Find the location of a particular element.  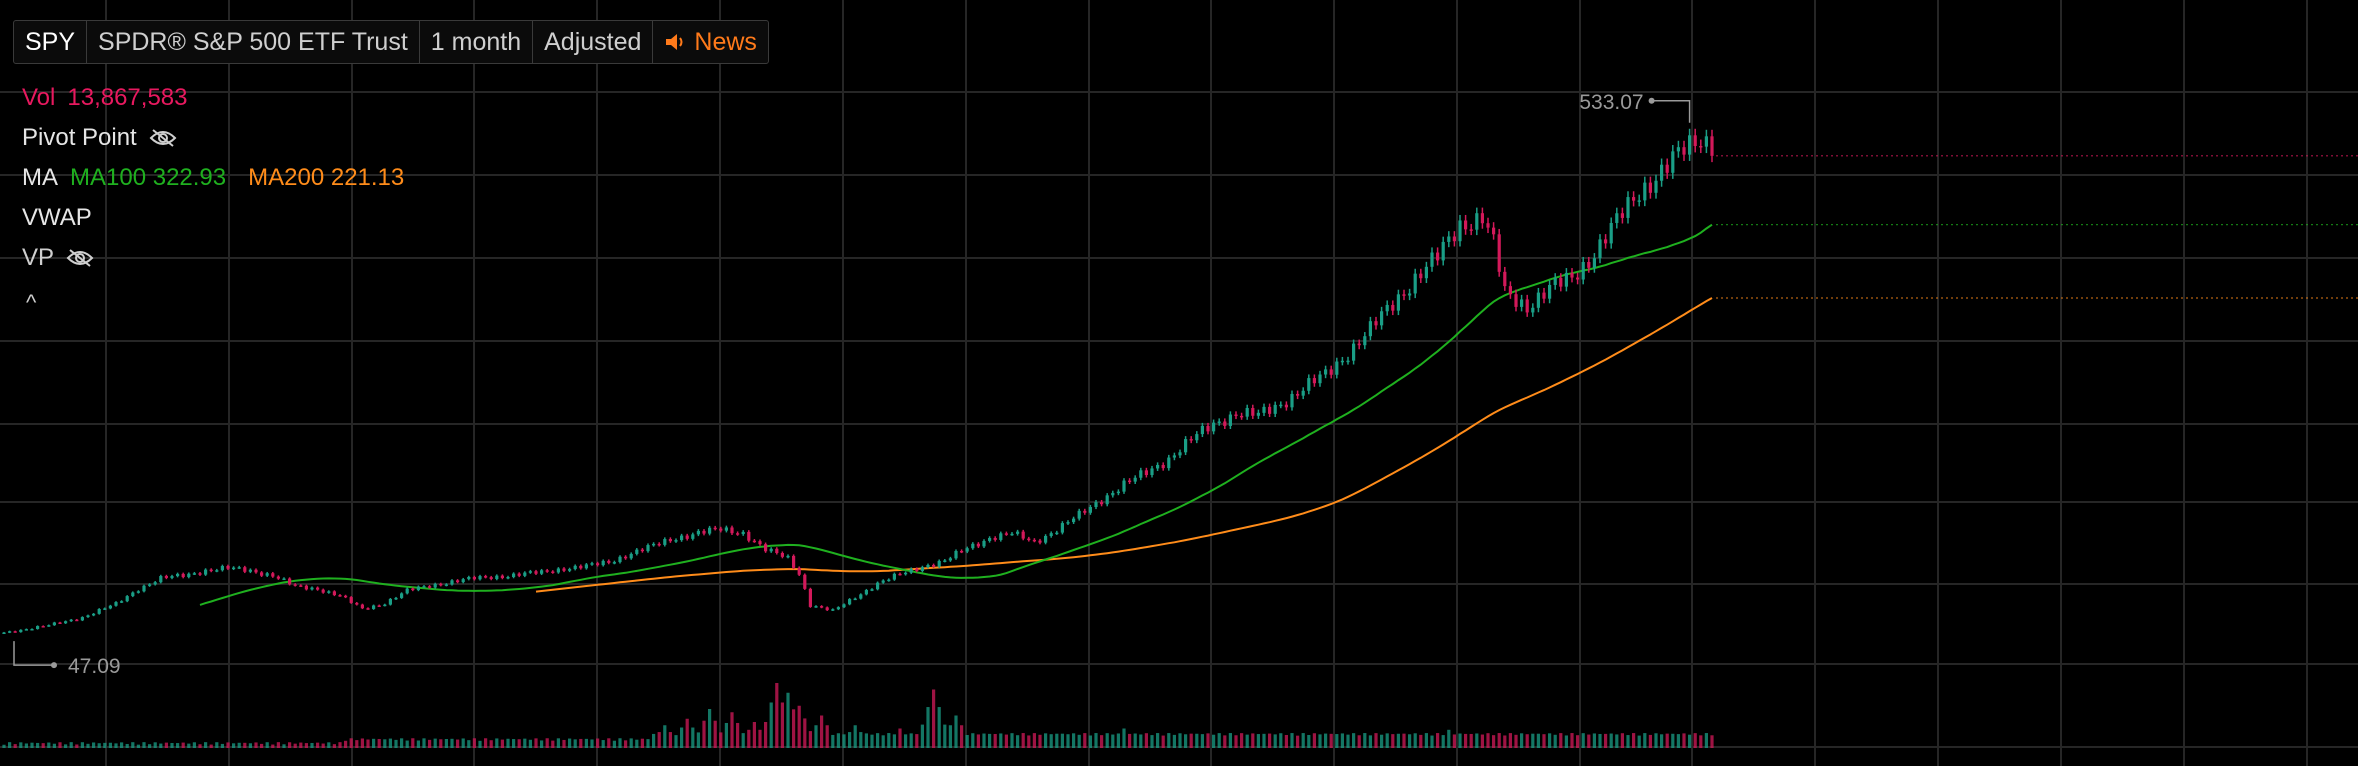

vwap-legend: VWAP is located at coordinates (57, 218).